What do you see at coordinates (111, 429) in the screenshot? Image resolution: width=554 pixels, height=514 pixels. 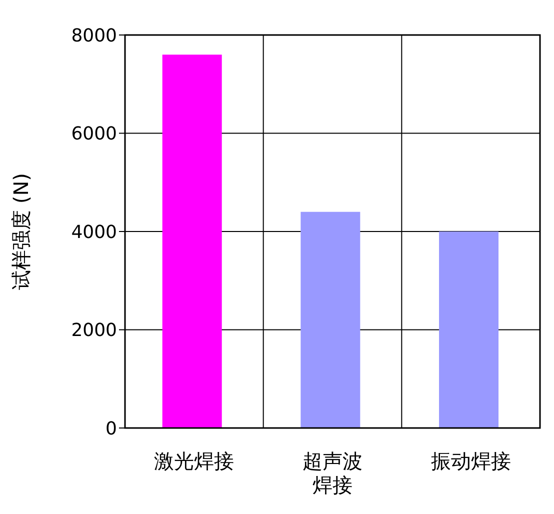 I see `y-tick-label: 0` at bounding box center [111, 429].